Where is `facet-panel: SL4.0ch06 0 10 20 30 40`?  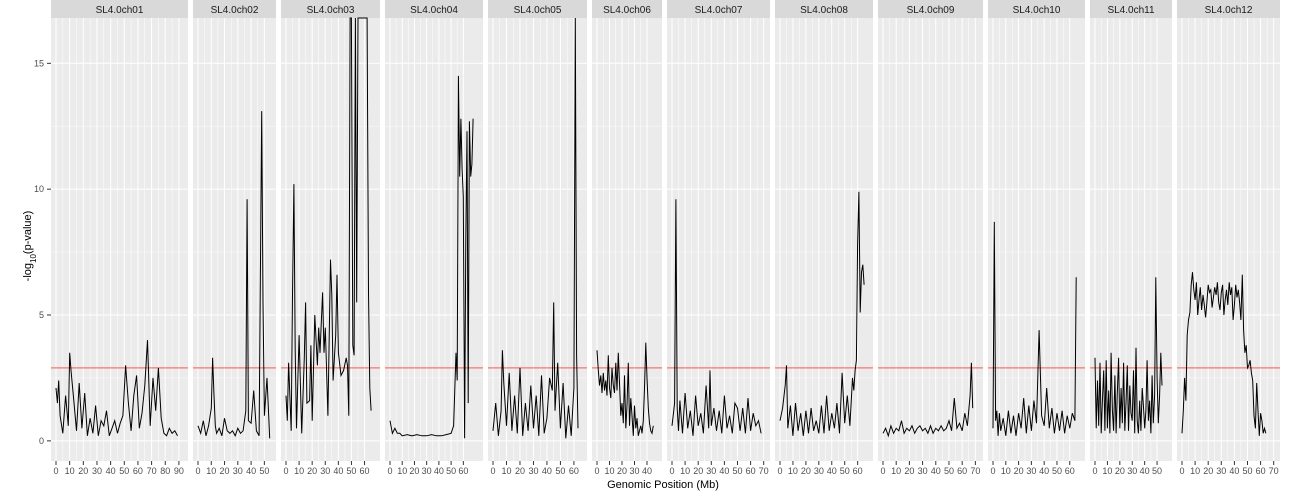 facet-panel: SL4.0ch06 0 10 20 30 40 is located at coordinates (627, 238).